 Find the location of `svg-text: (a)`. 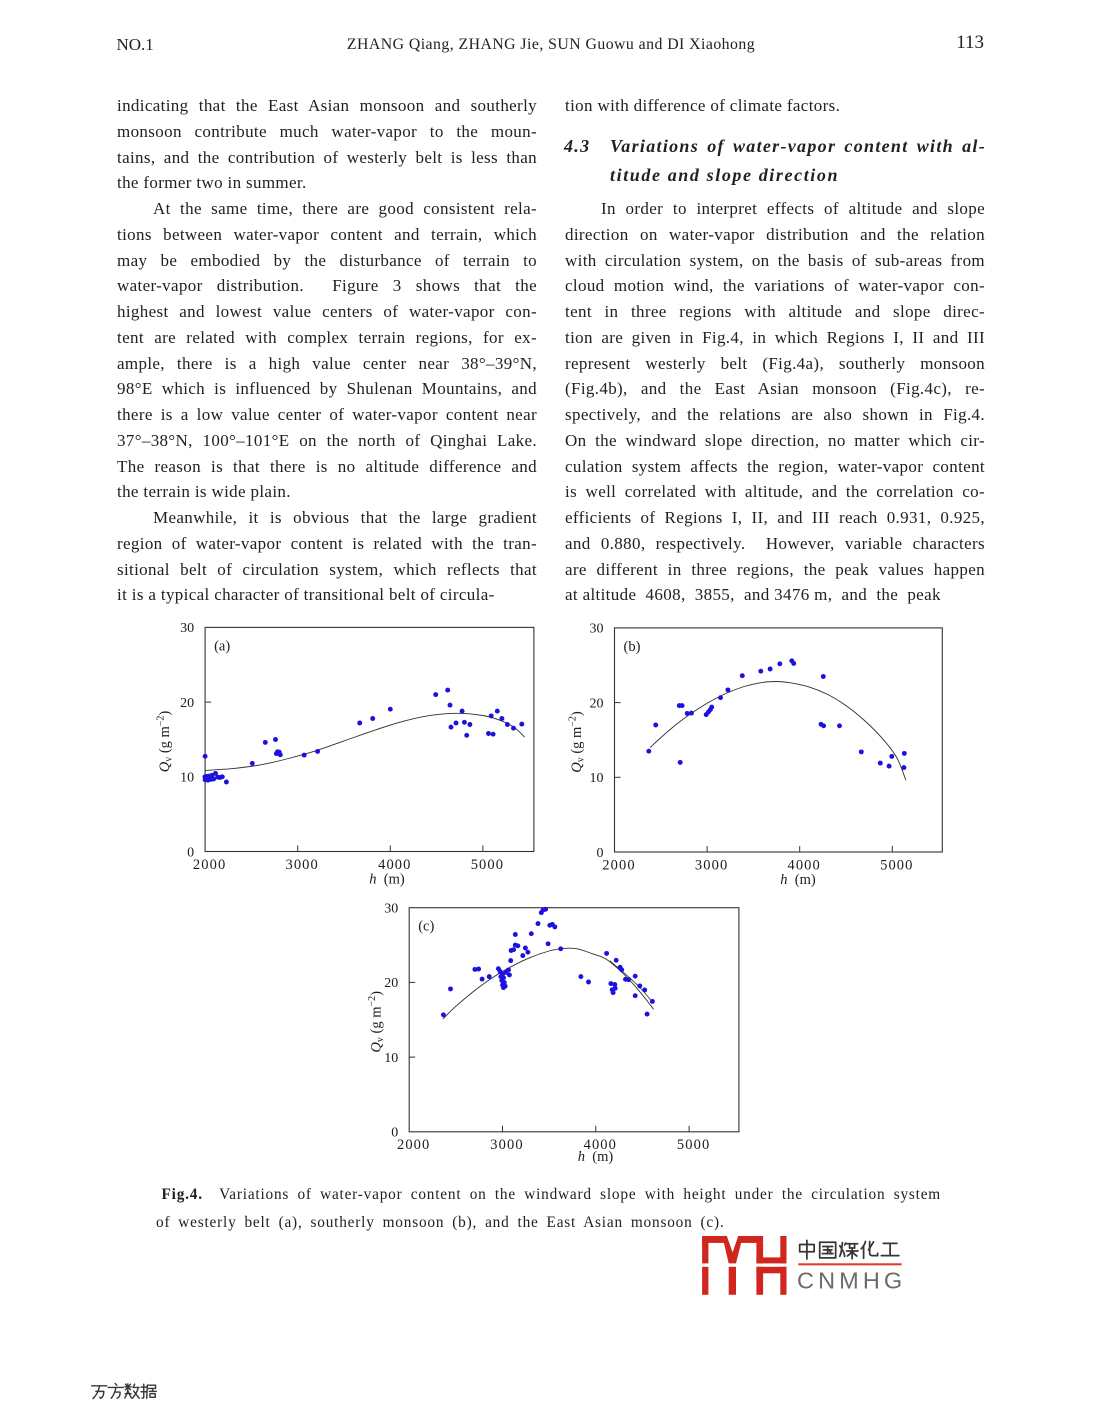

svg-text: (a) is located at coordinates (222, 646).